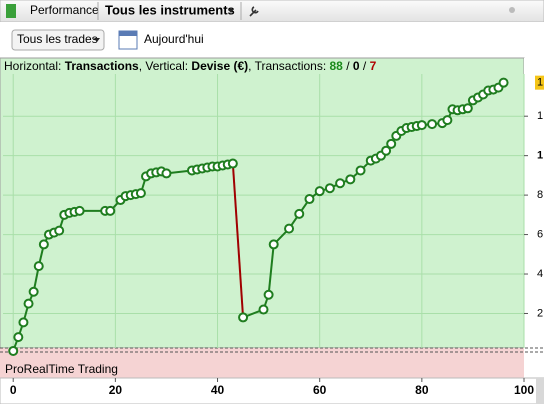  I want to click on sub-panel, so click(262, 363).